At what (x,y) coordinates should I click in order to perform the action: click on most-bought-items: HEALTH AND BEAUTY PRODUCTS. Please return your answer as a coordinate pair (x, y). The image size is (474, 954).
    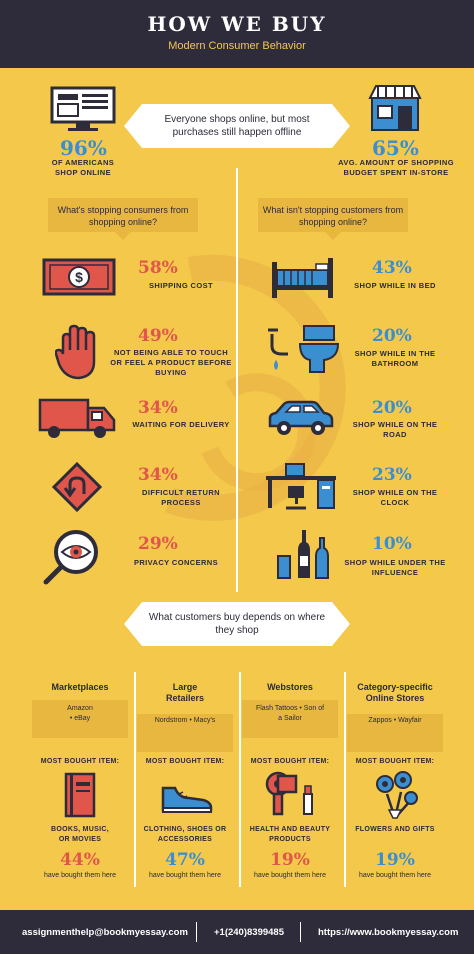
    Looking at the image, I should click on (290, 834).